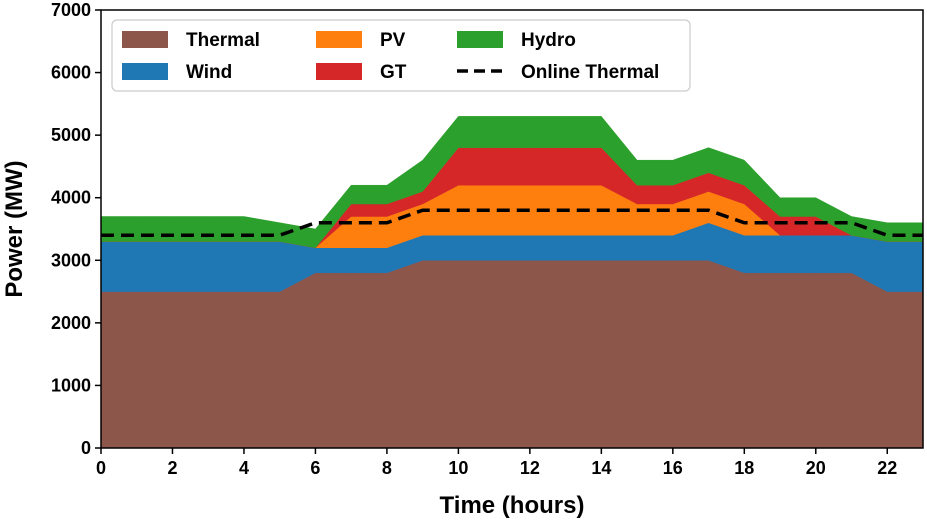 The height and width of the screenshot is (520, 927). I want to click on x-tick-label: 22, so click(887, 468).